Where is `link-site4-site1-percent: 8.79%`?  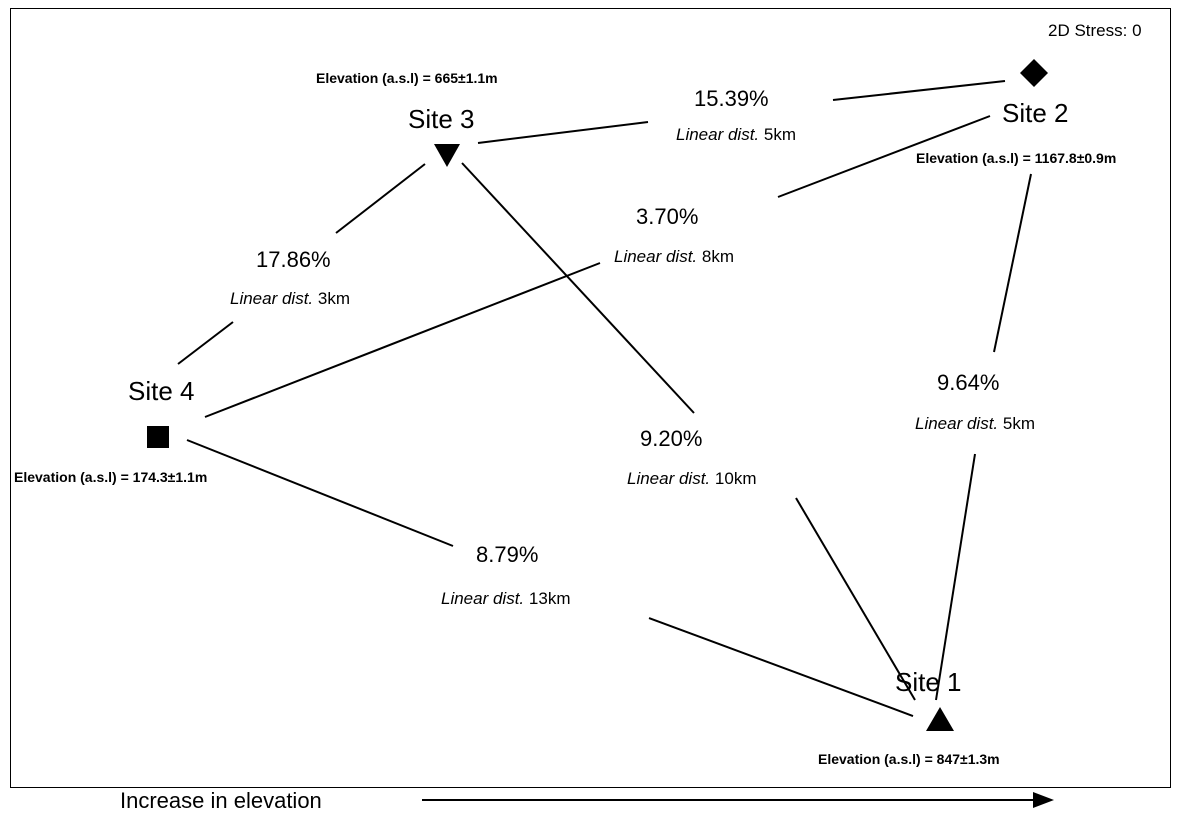 link-site4-site1-percent: 8.79% is located at coordinates (507, 554).